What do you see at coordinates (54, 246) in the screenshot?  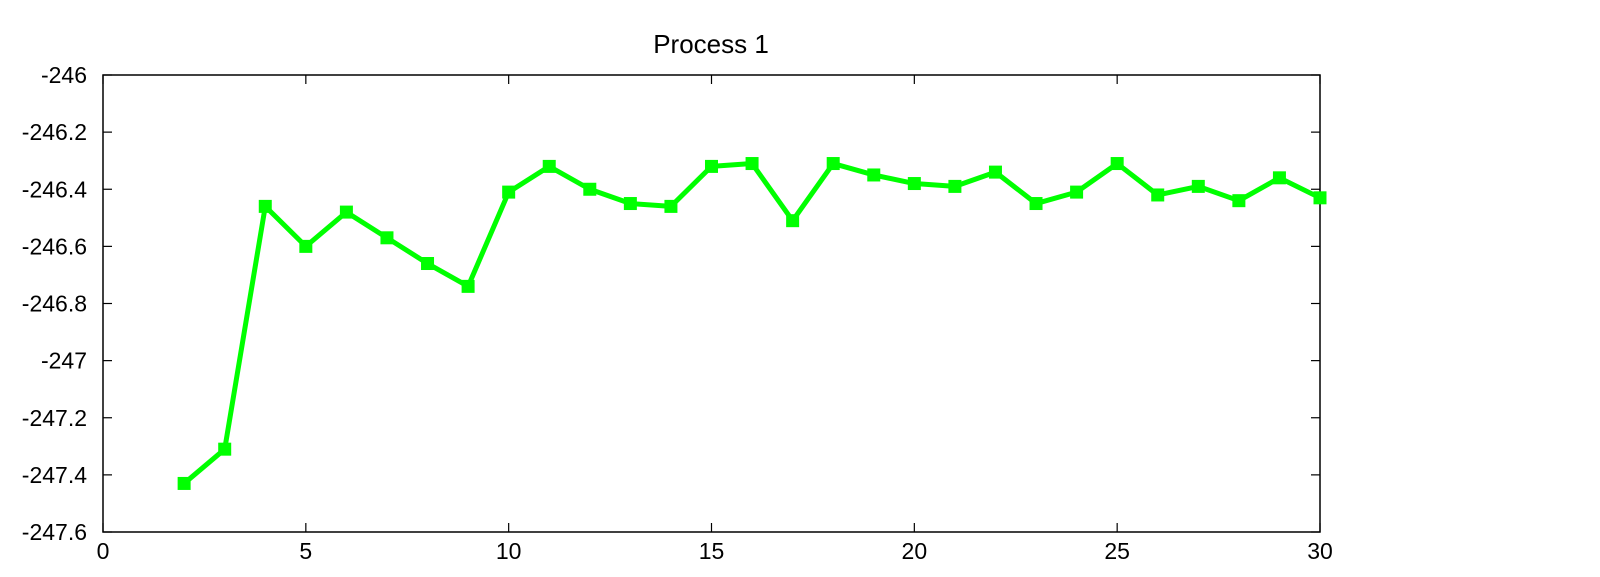 I see `y-tick-label: -246.6` at bounding box center [54, 246].